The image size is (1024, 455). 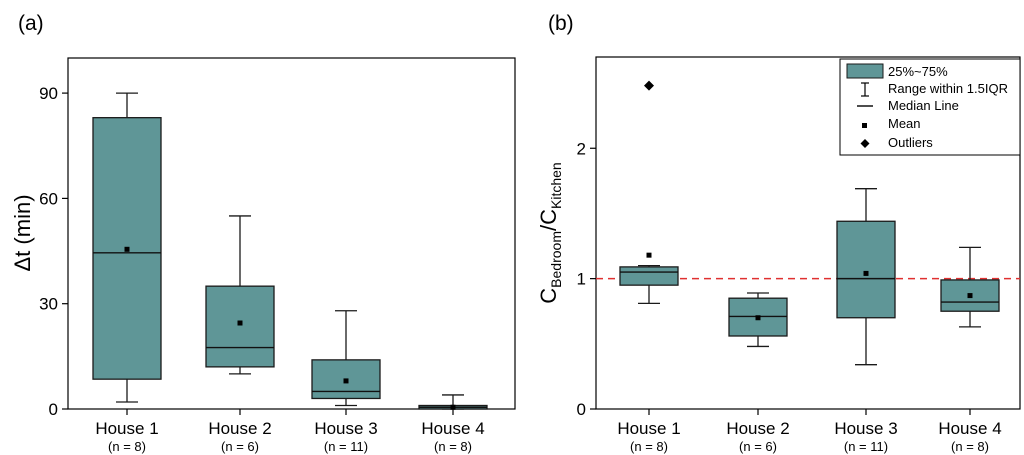 What do you see at coordinates (550, 232) in the screenshot?
I see `panel-b-y-axis-label: CBedroom/CKitchen` at bounding box center [550, 232].